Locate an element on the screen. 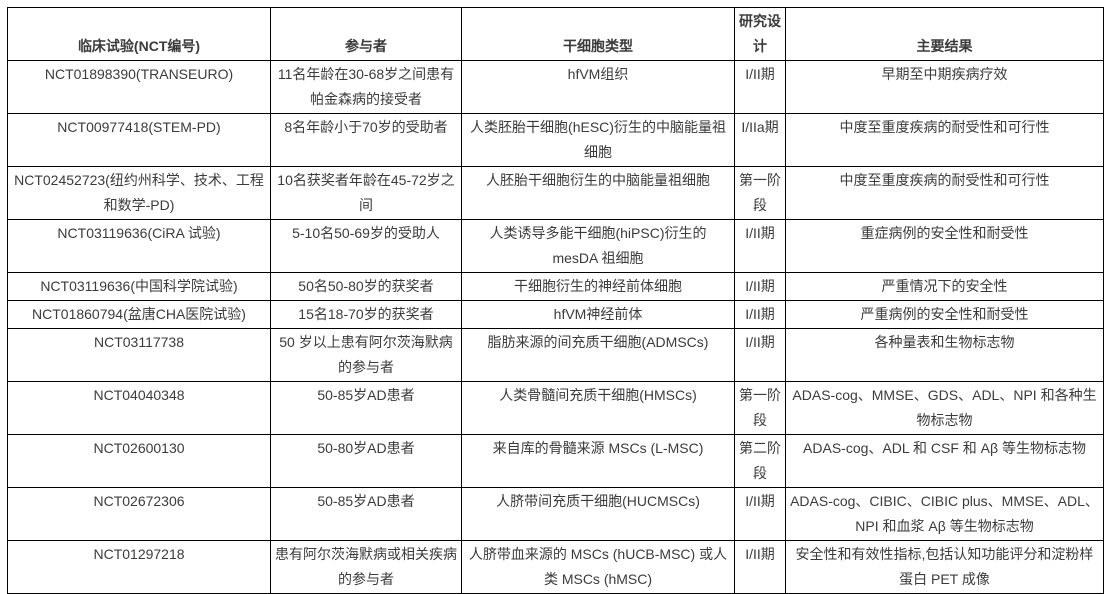 The image size is (1110, 594). trial-cell: NCT02672306 is located at coordinates (139, 514).